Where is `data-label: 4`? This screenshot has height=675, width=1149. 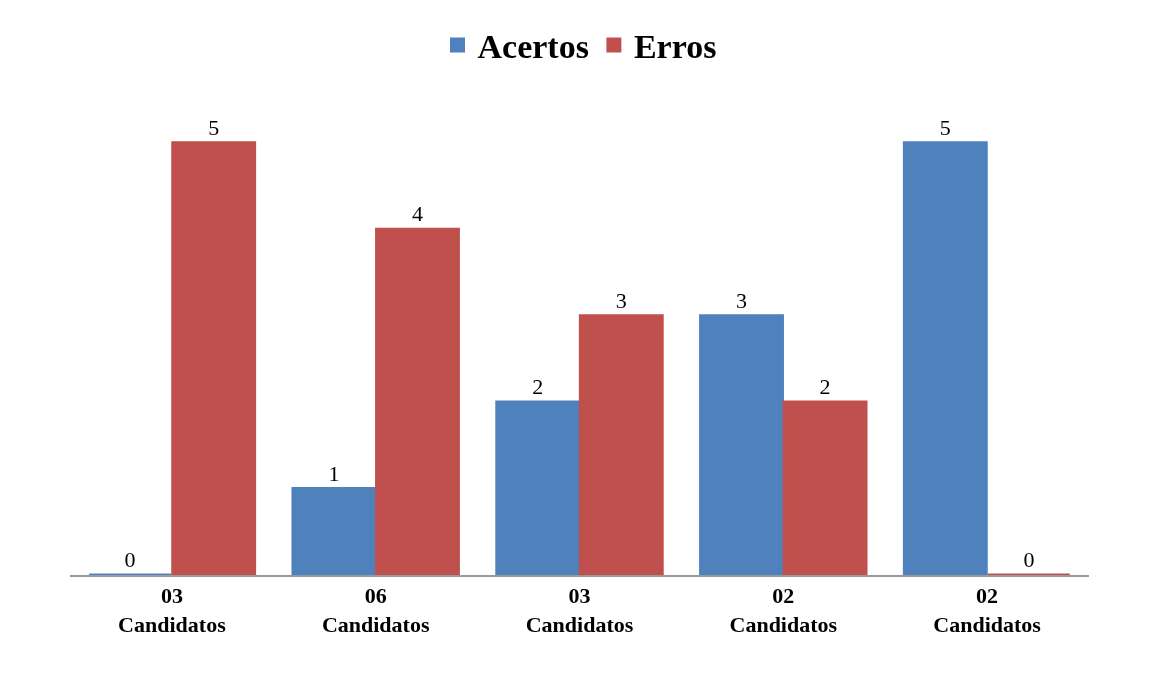
data-label: 4 is located at coordinates (417, 214).